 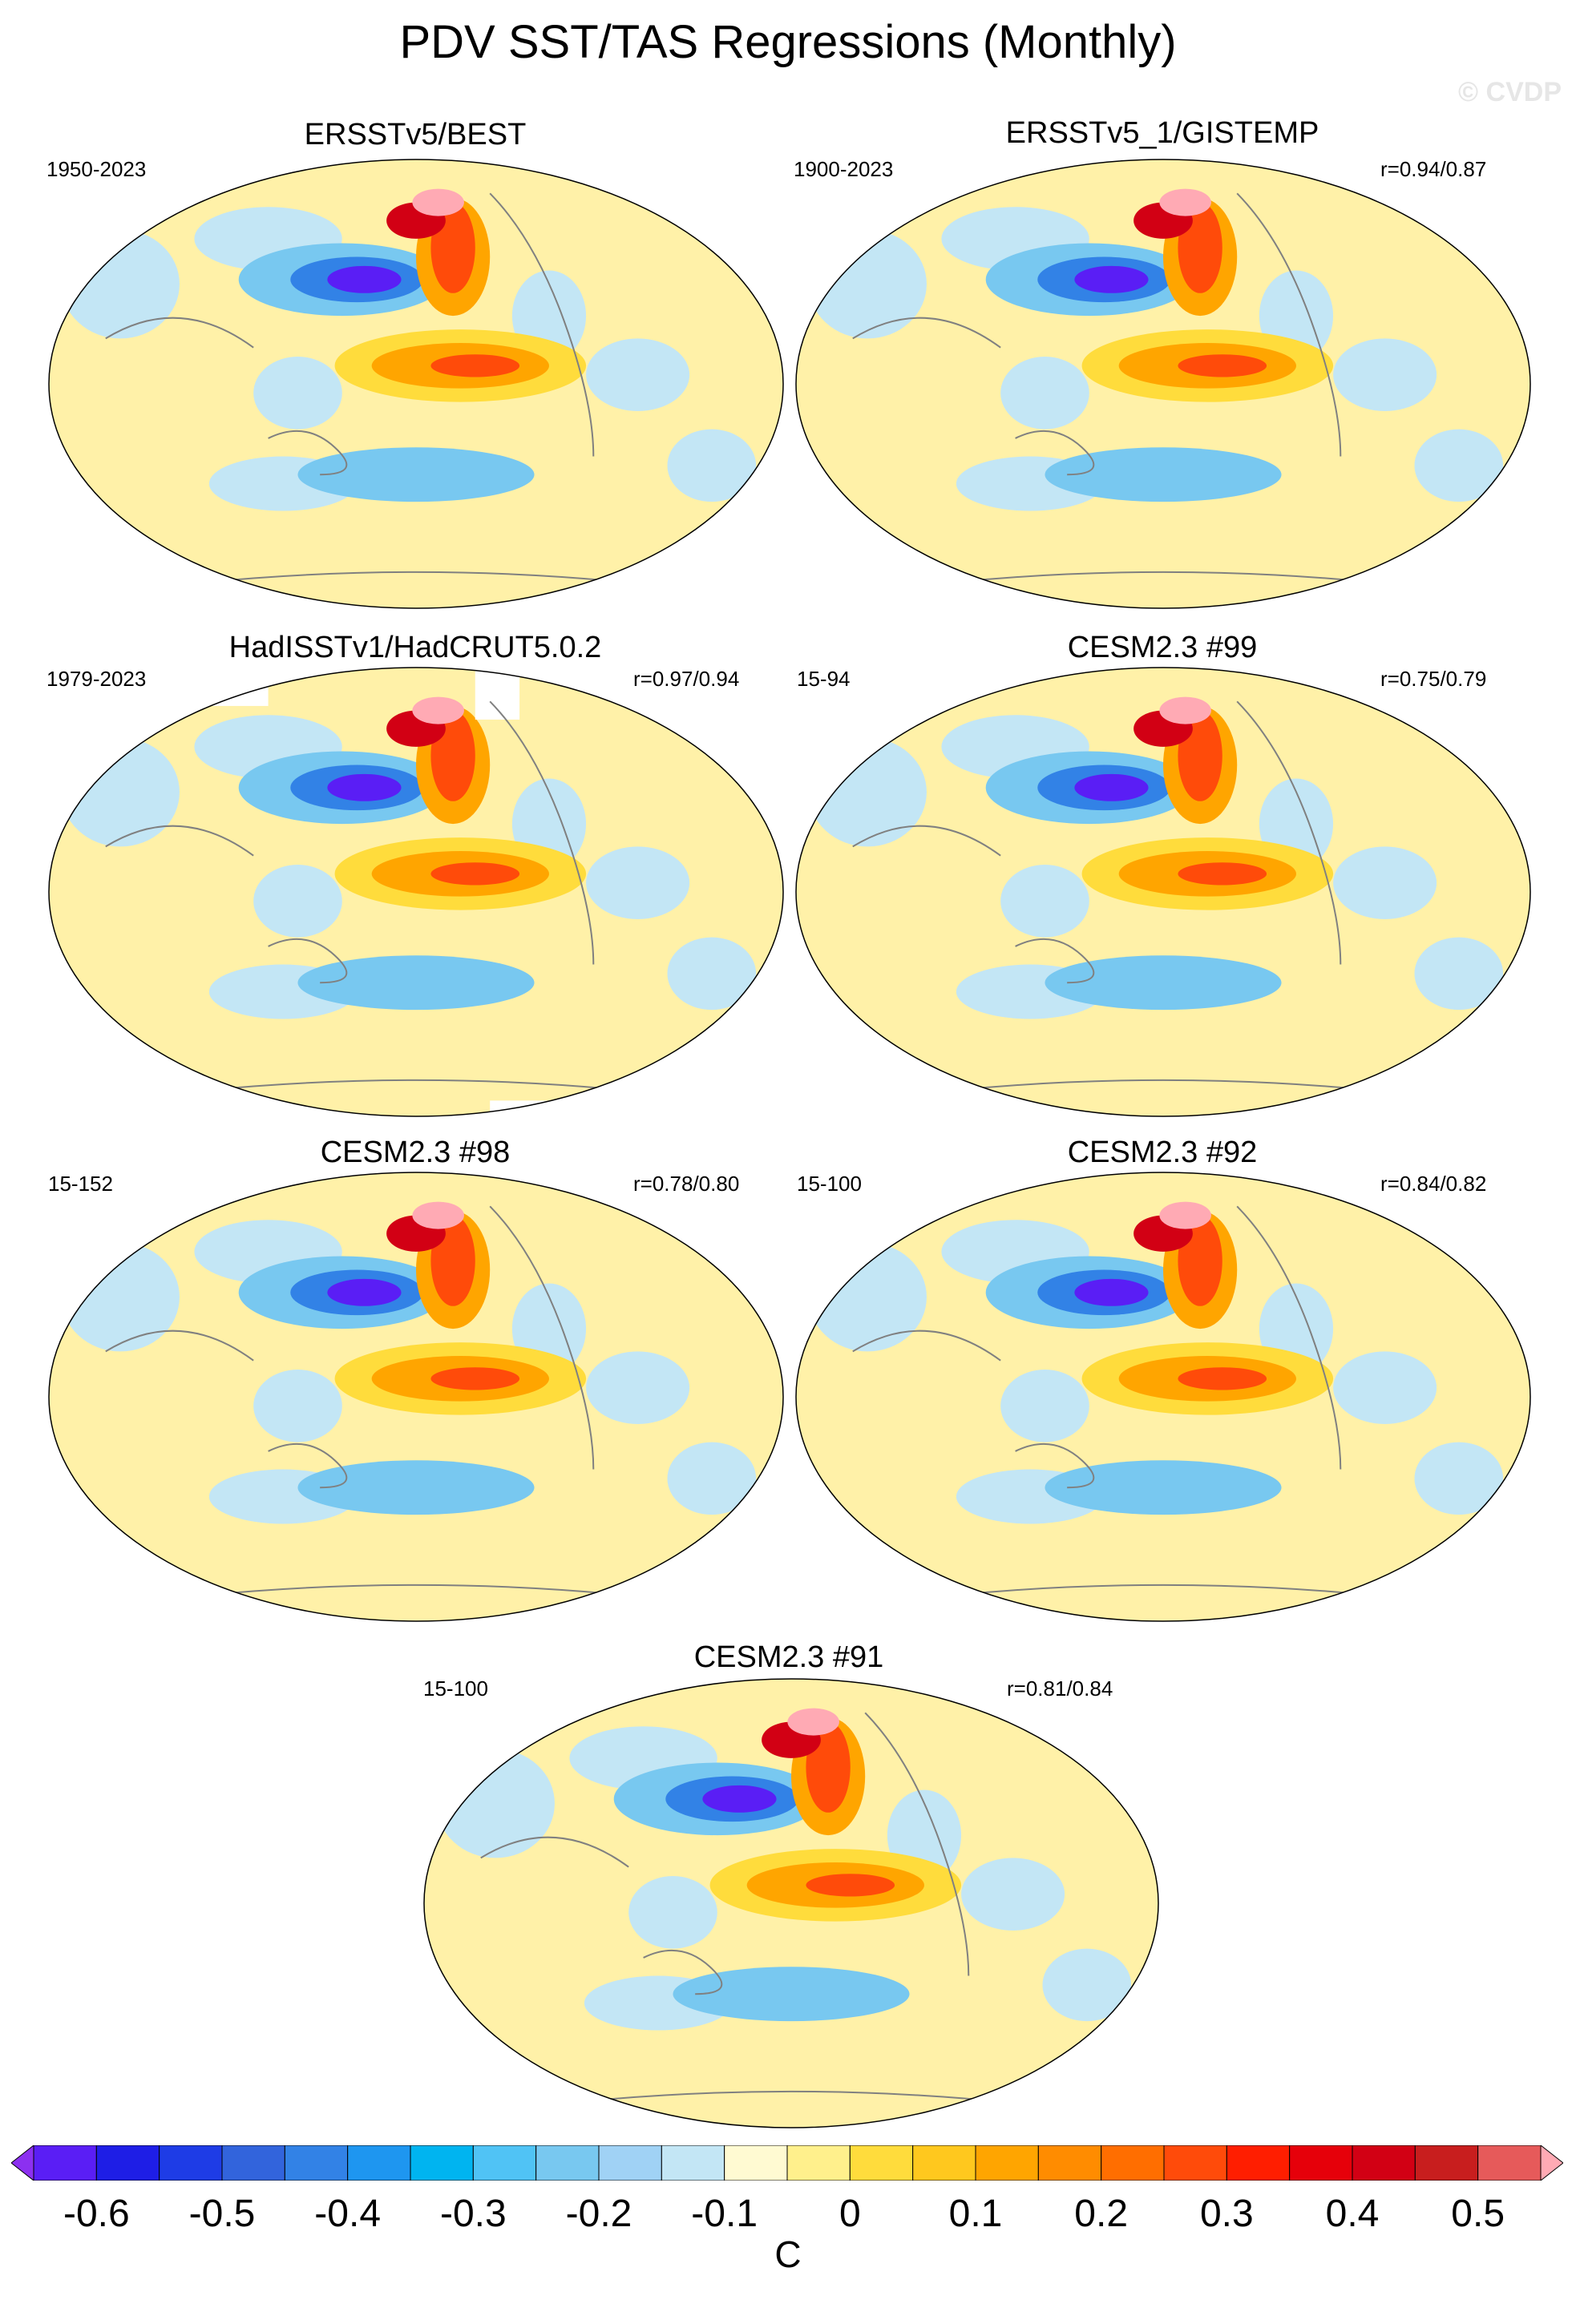 I want to click on panel-7-correlation: r=0.81/0.84, so click(x=1060, y=1688).